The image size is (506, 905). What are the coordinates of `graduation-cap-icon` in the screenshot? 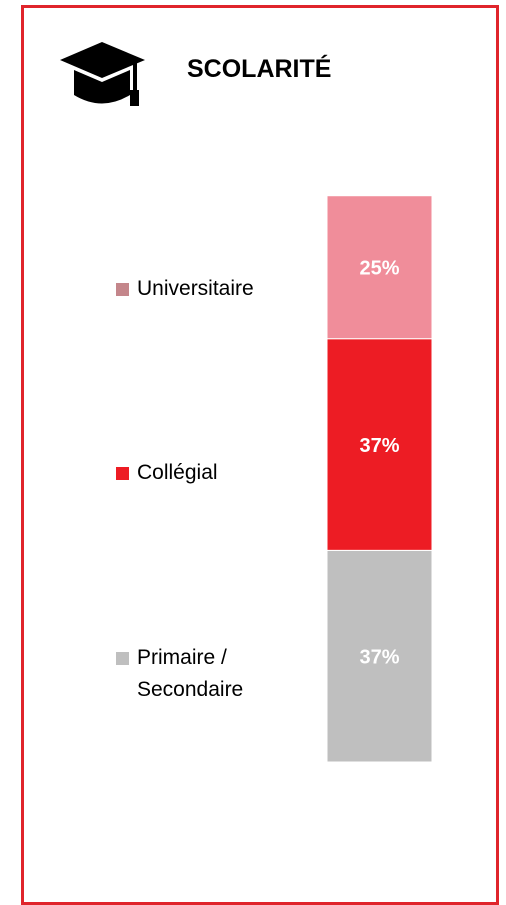 It's located at (102, 74).